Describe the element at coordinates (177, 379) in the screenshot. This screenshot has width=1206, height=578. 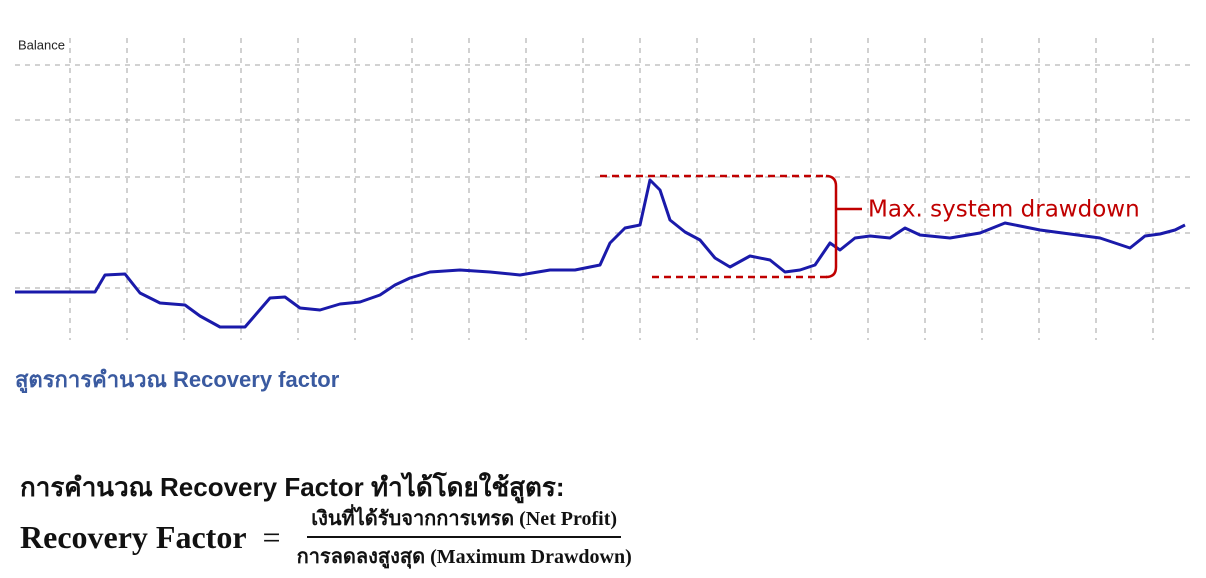
I see `heading: สูตรการคำนวณ Recovery factor` at that location.